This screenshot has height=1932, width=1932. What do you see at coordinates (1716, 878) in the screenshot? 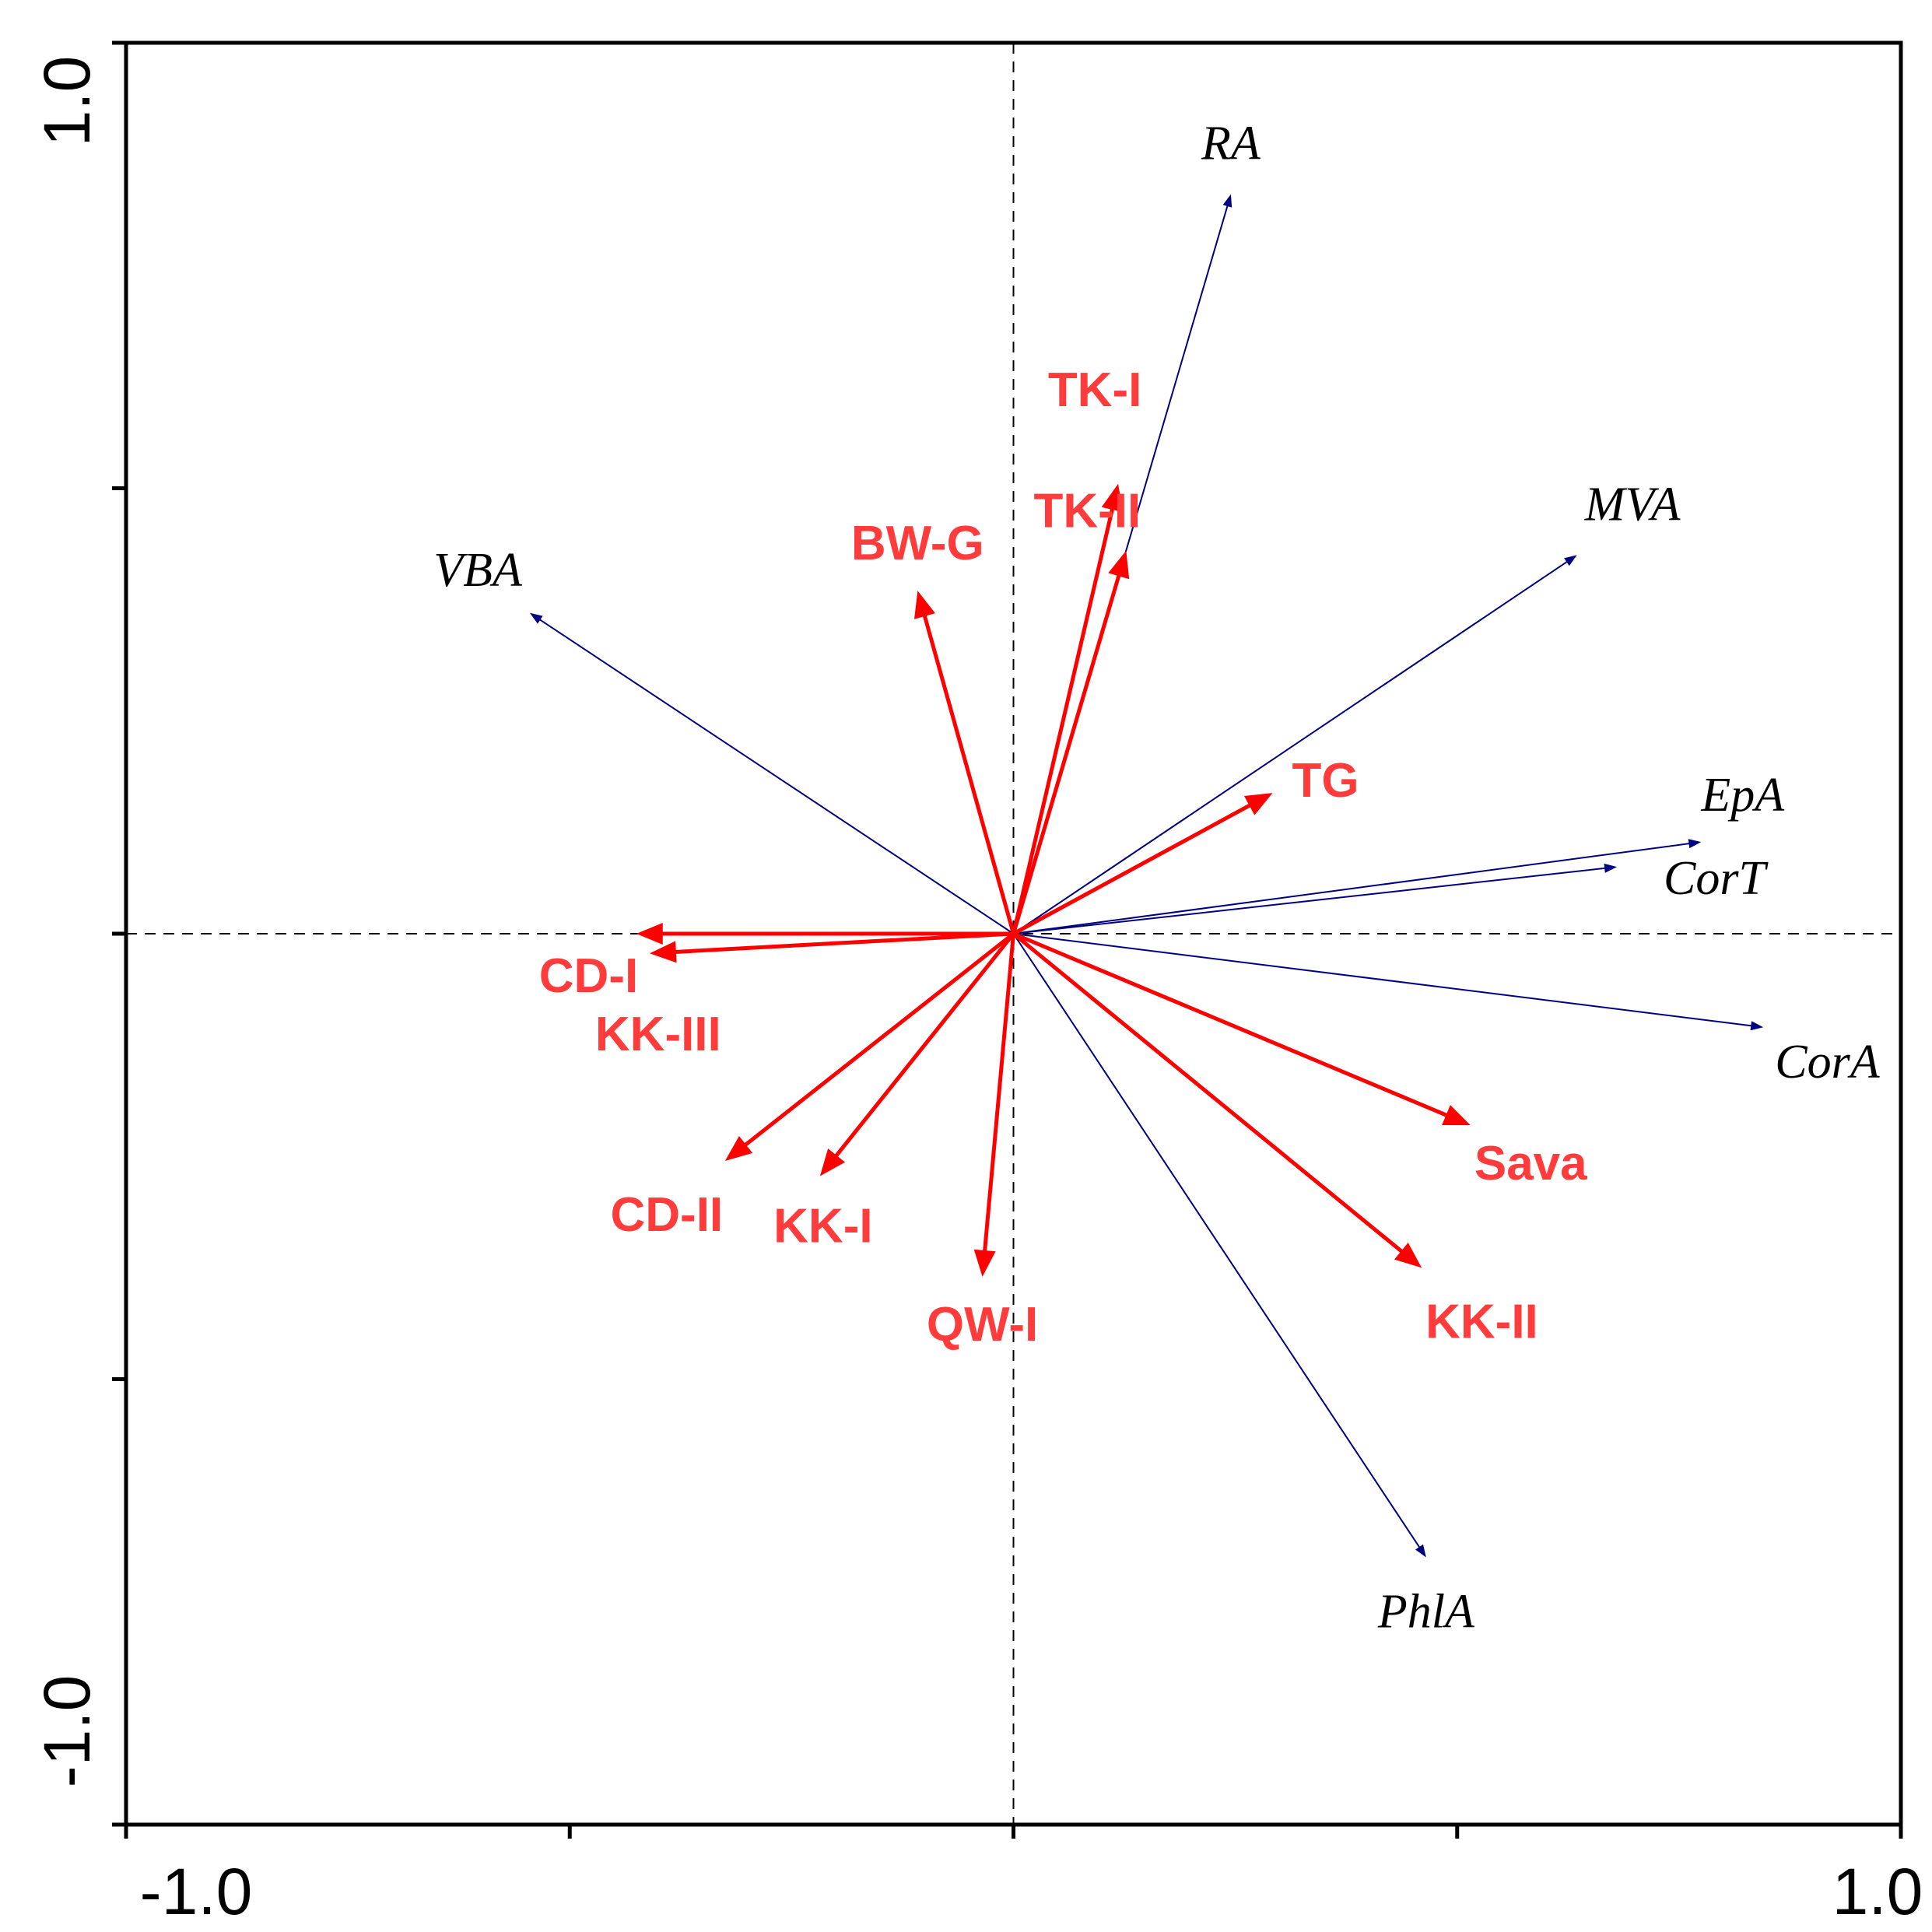
I see `env-label-cort: CorT` at bounding box center [1716, 878].